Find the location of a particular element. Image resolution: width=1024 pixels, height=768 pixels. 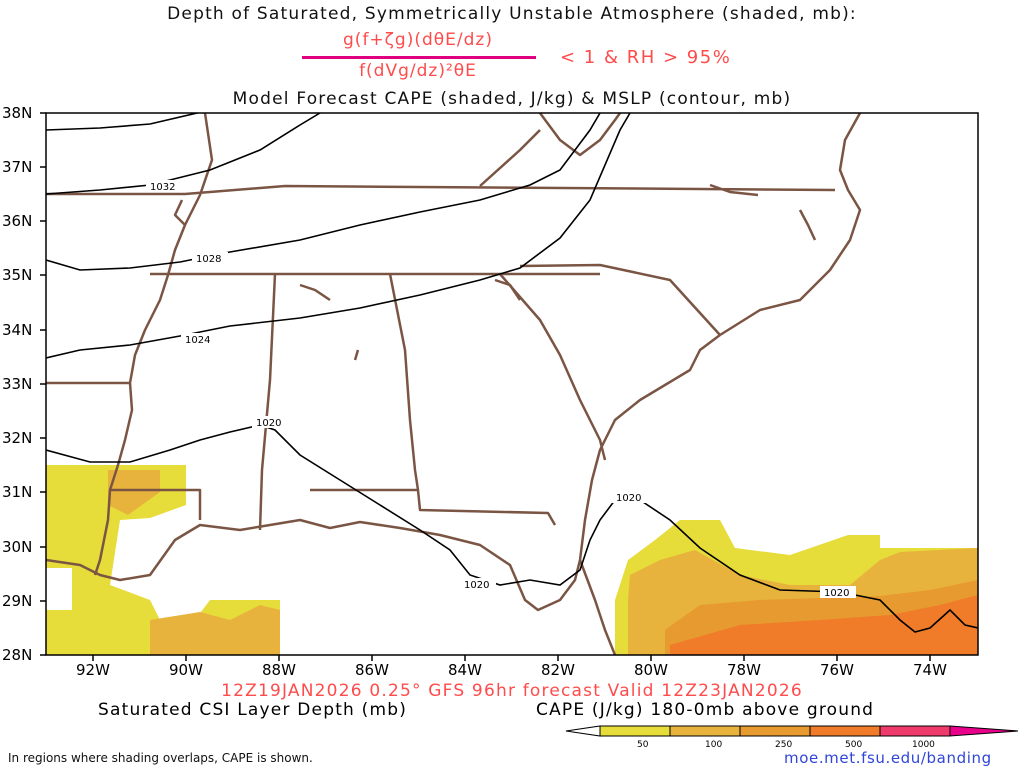

lon-label: 90W is located at coordinates (186, 670).